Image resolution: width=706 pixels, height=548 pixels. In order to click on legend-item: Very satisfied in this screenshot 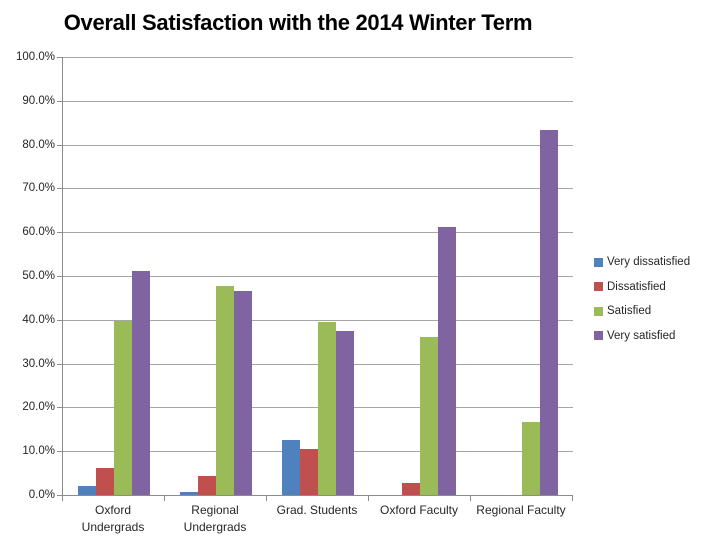, I will do `click(642, 336)`.